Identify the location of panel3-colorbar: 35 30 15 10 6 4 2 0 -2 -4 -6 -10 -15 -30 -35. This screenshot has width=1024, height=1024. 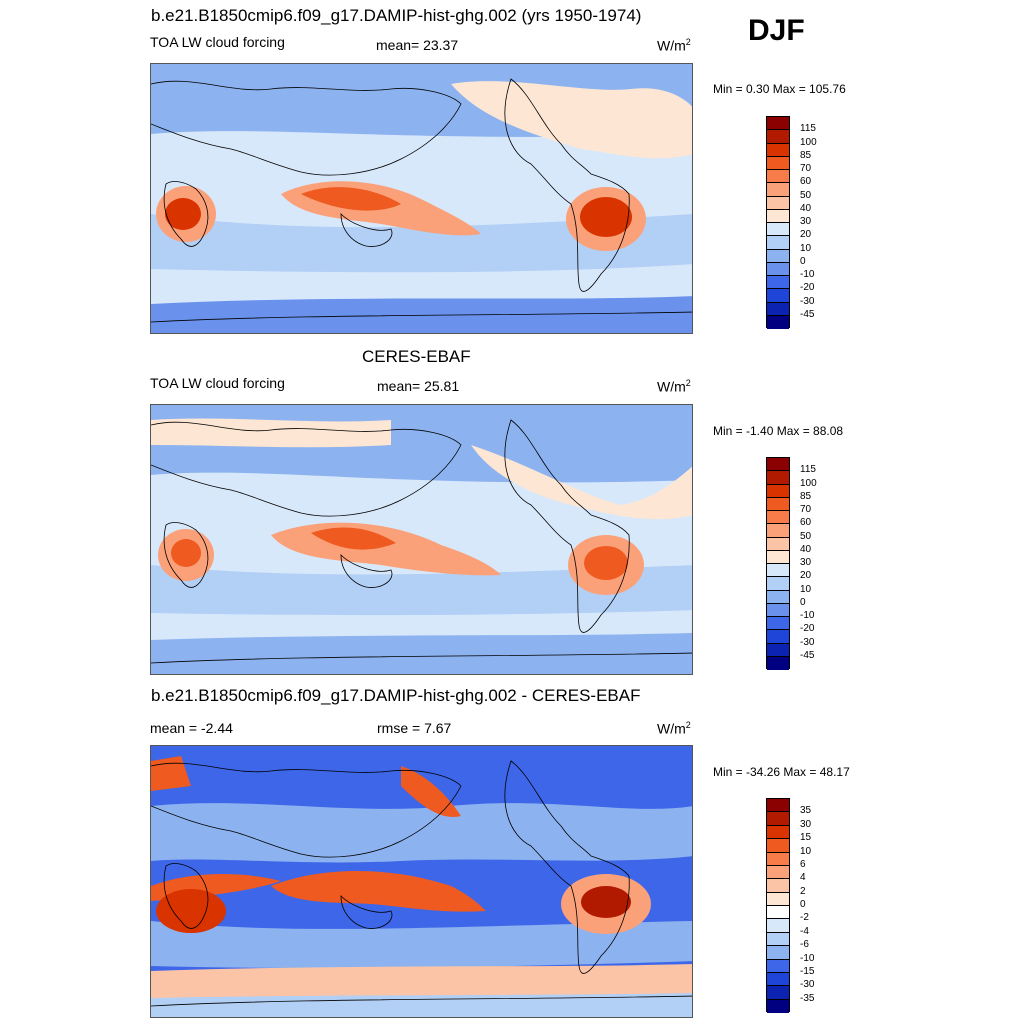
(790, 905).